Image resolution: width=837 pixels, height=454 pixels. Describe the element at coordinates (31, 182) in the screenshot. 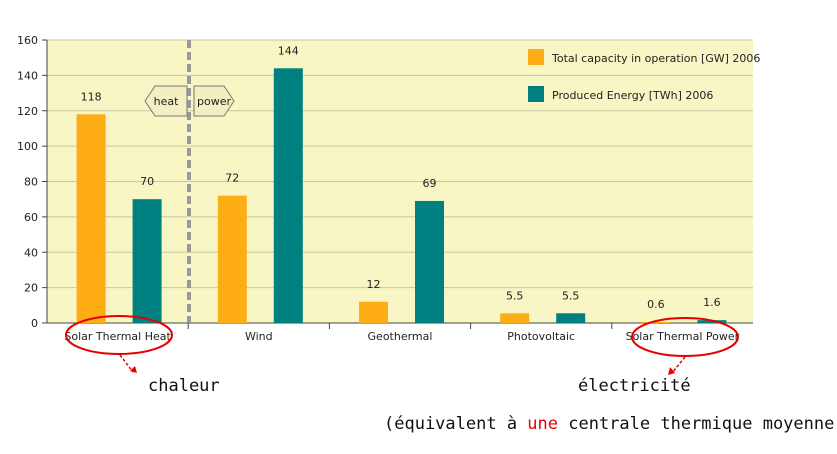

I see `y-tick-label: 80` at that location.